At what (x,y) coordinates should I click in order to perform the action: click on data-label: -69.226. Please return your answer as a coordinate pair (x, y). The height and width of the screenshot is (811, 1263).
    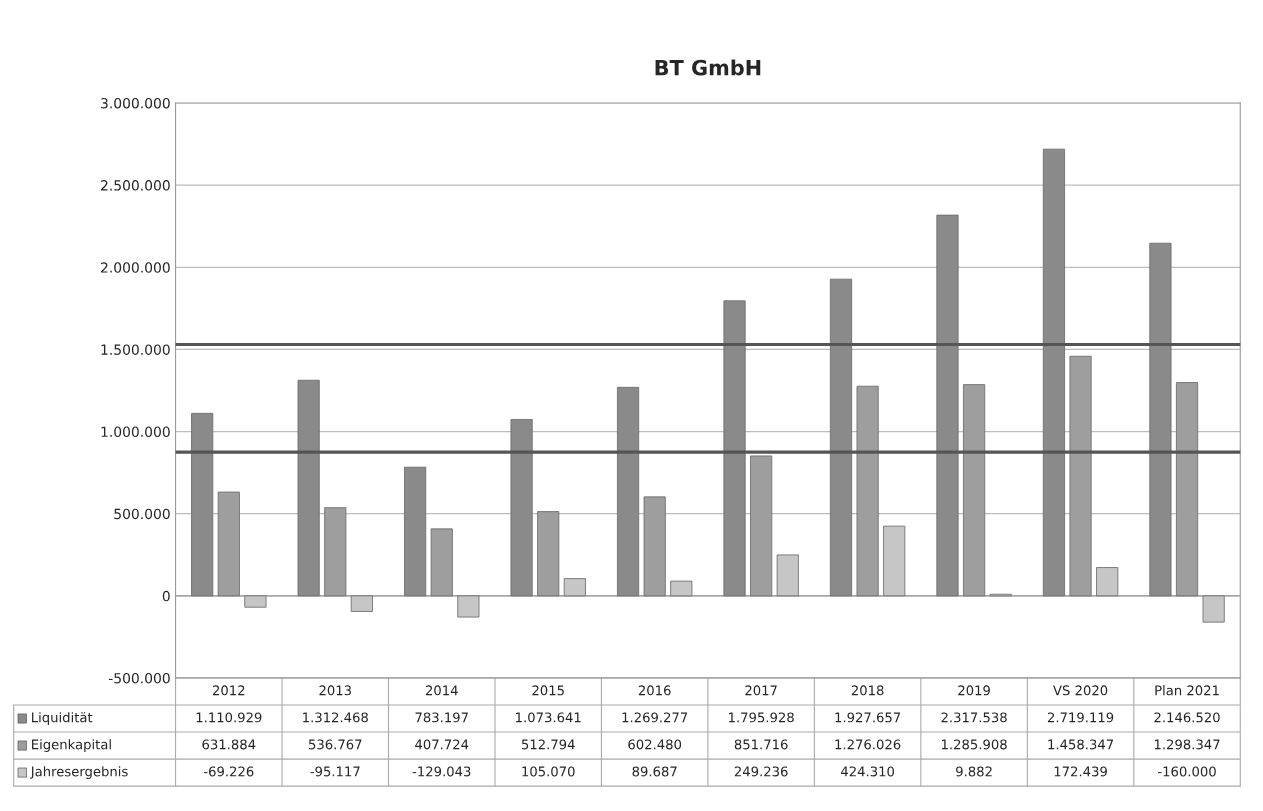
    Looking at the image, I should click on (228, 771).